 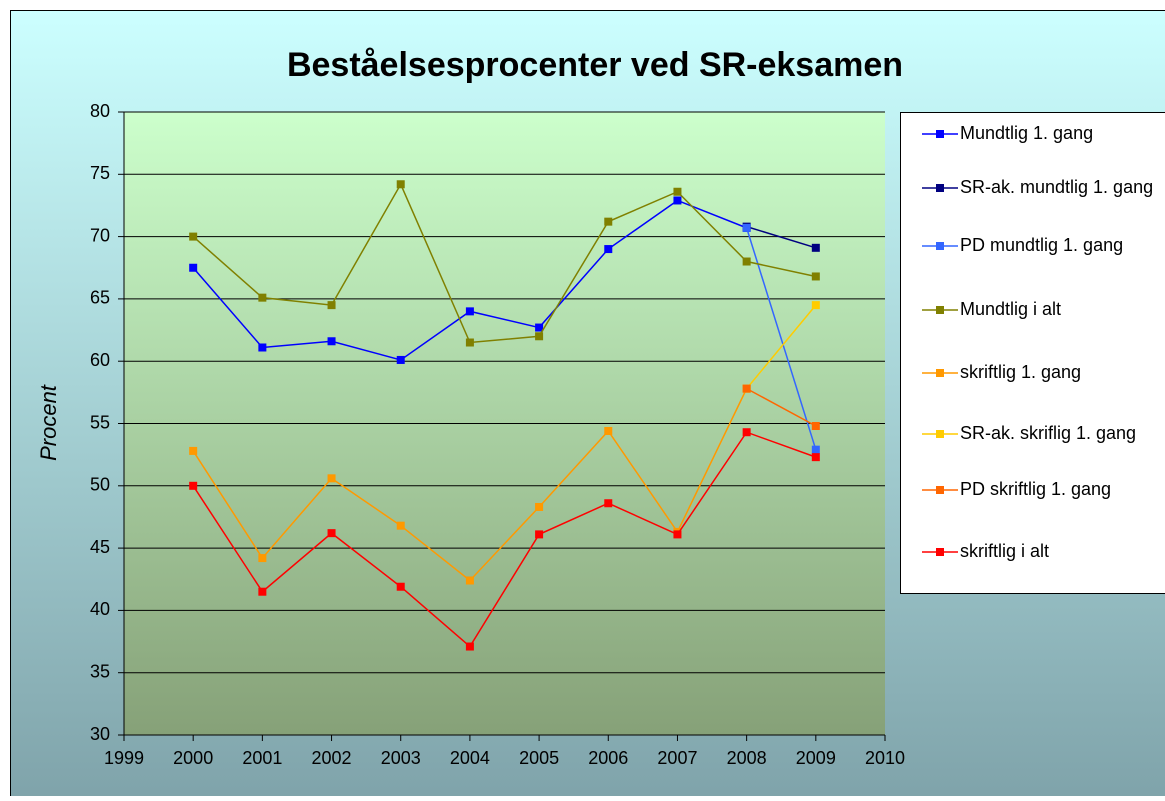 What do you see at coordinates (816, 758) in the screenshot?
I see `x-tick-label: 2009` at bounding box center [816, 758].